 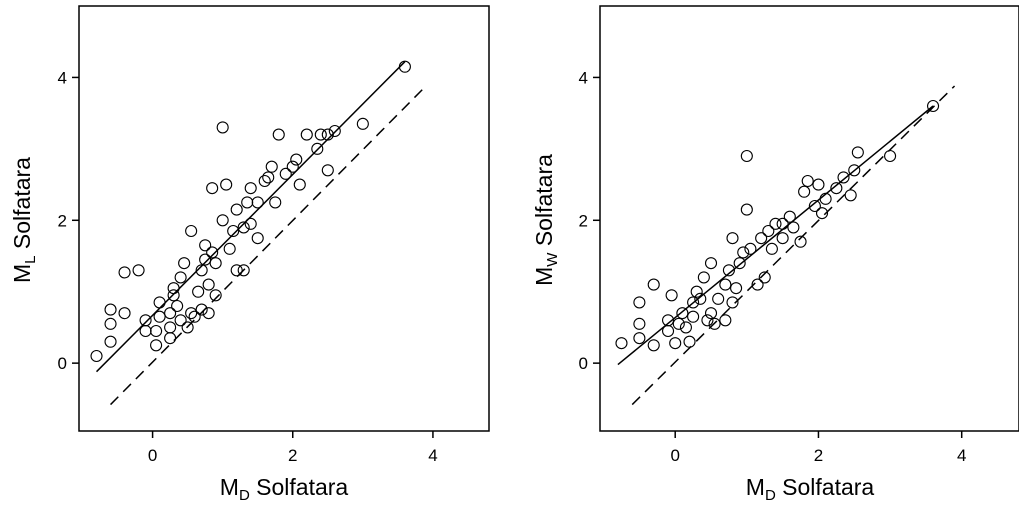 I want to click on x-tick-label: 2, so click(x=292, y=455).